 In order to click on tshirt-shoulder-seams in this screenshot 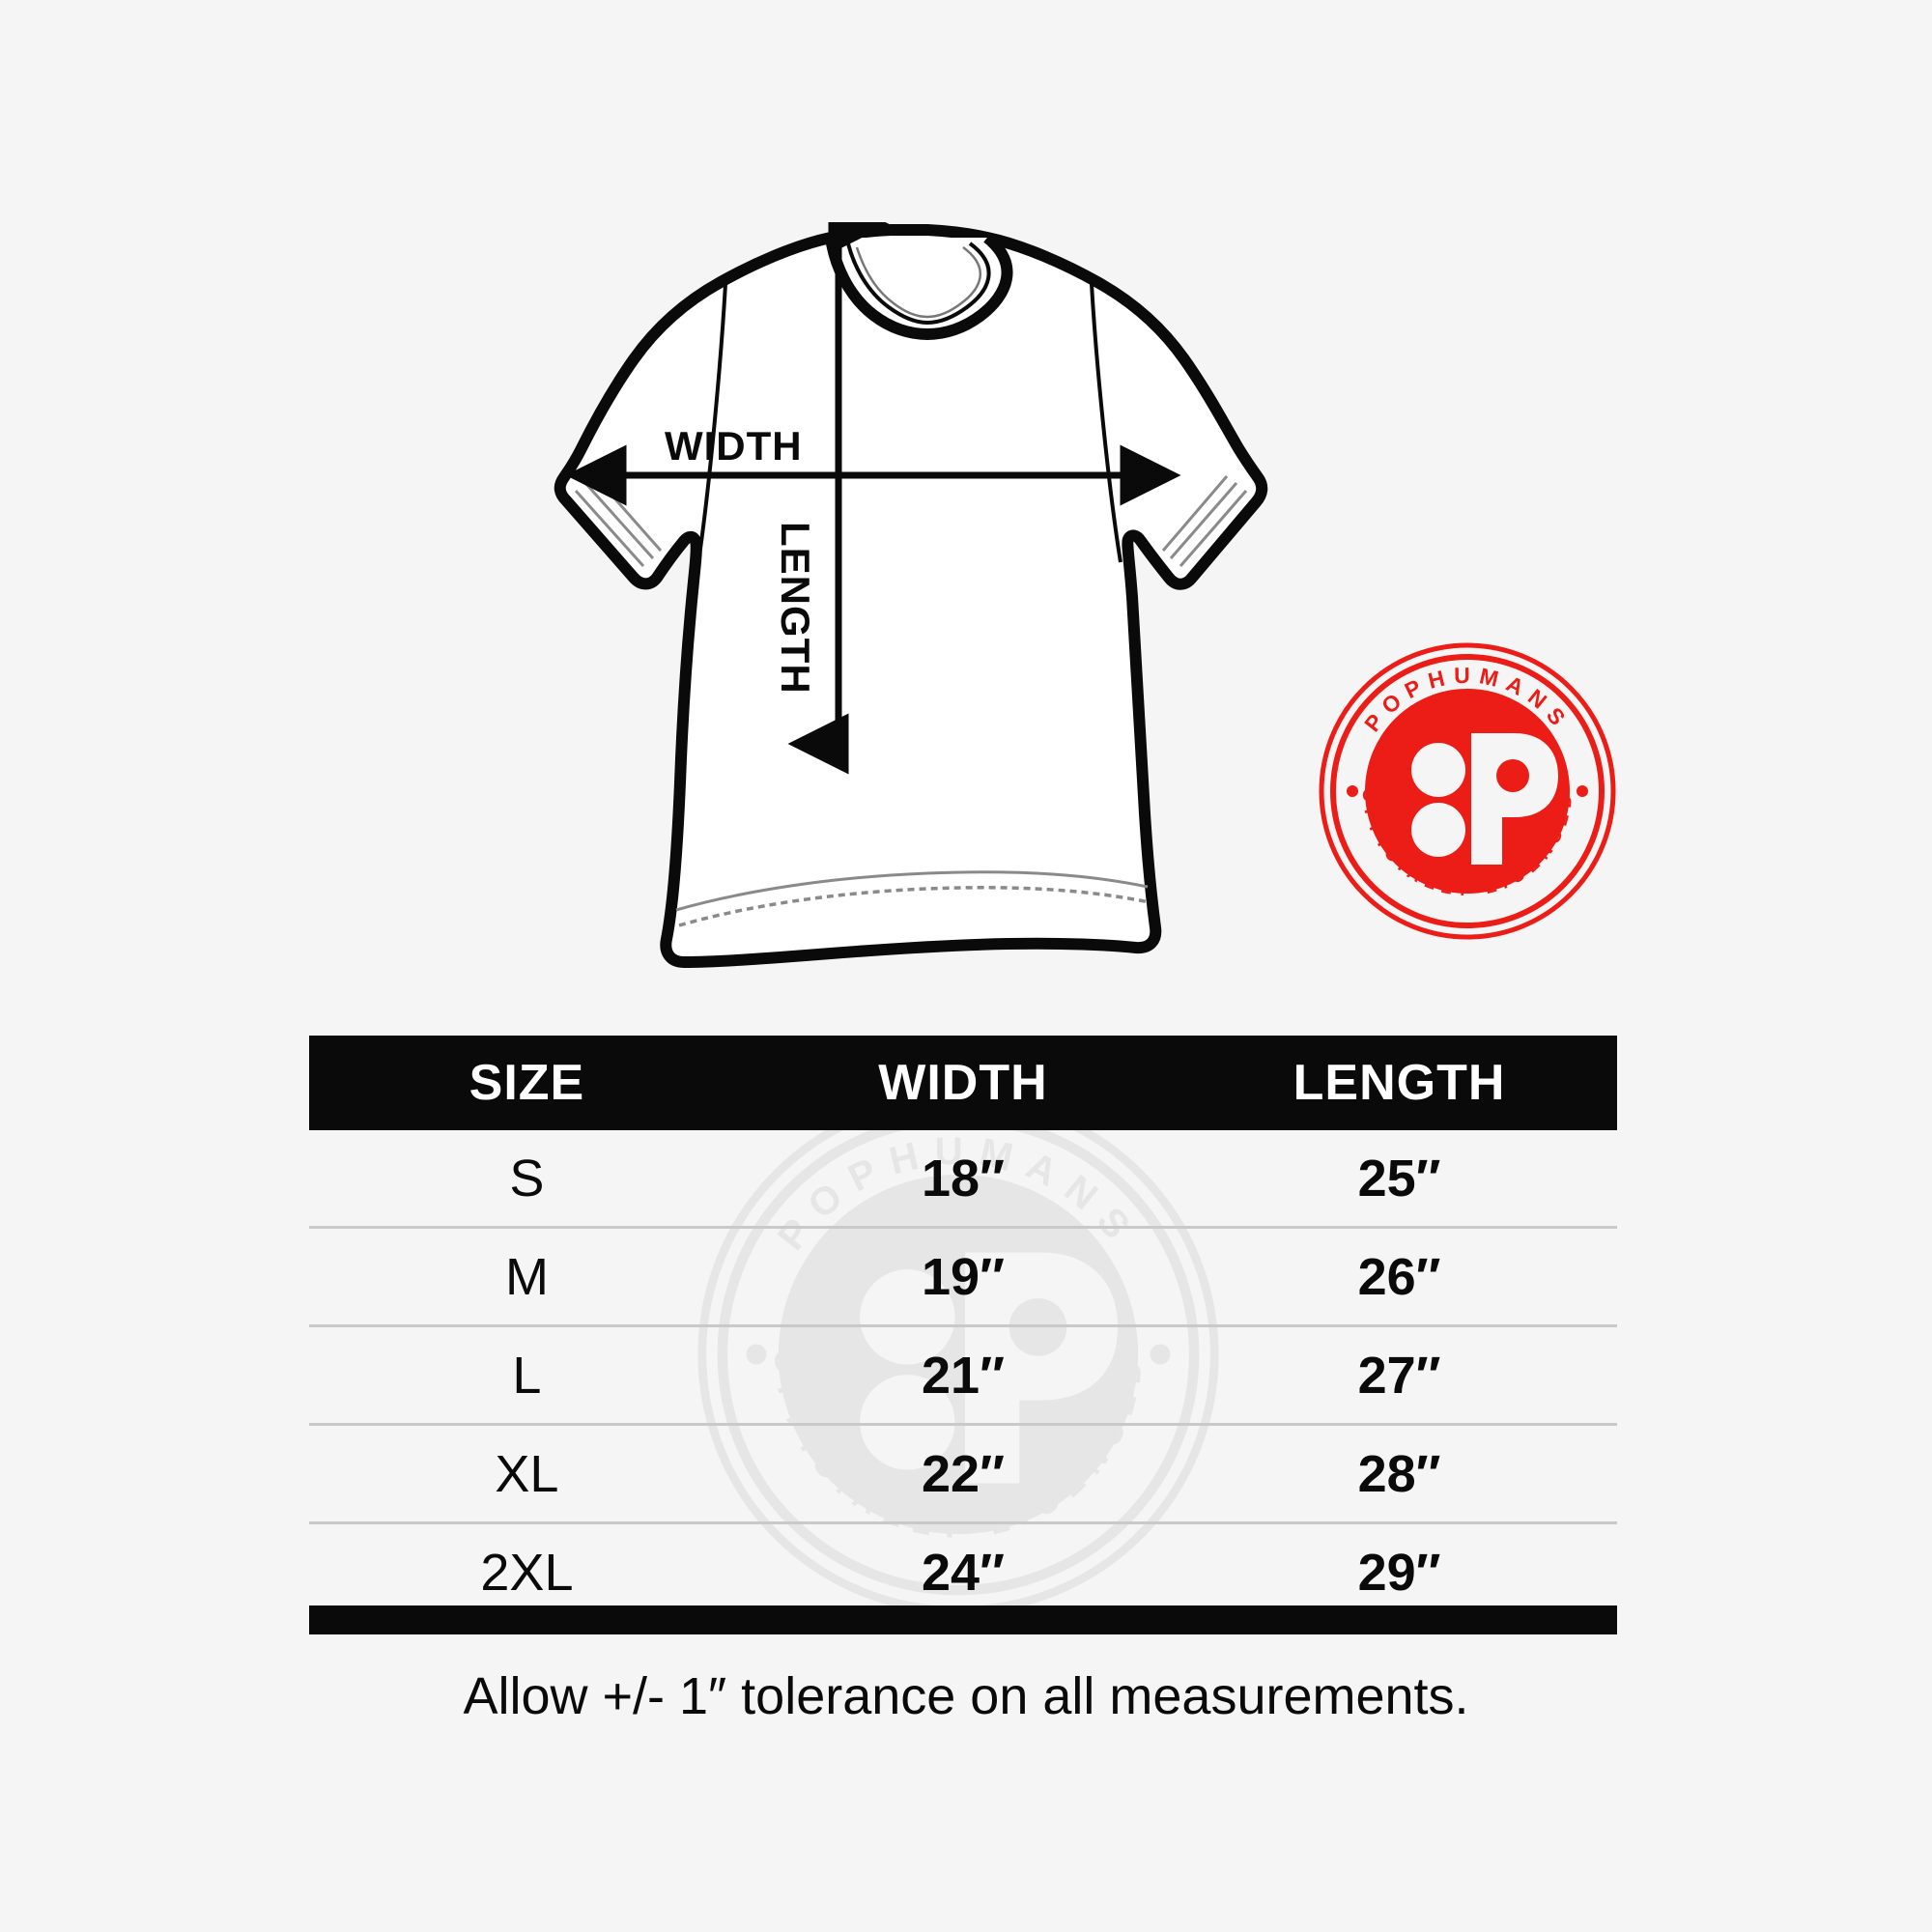, I will do `click(909, 423)`.